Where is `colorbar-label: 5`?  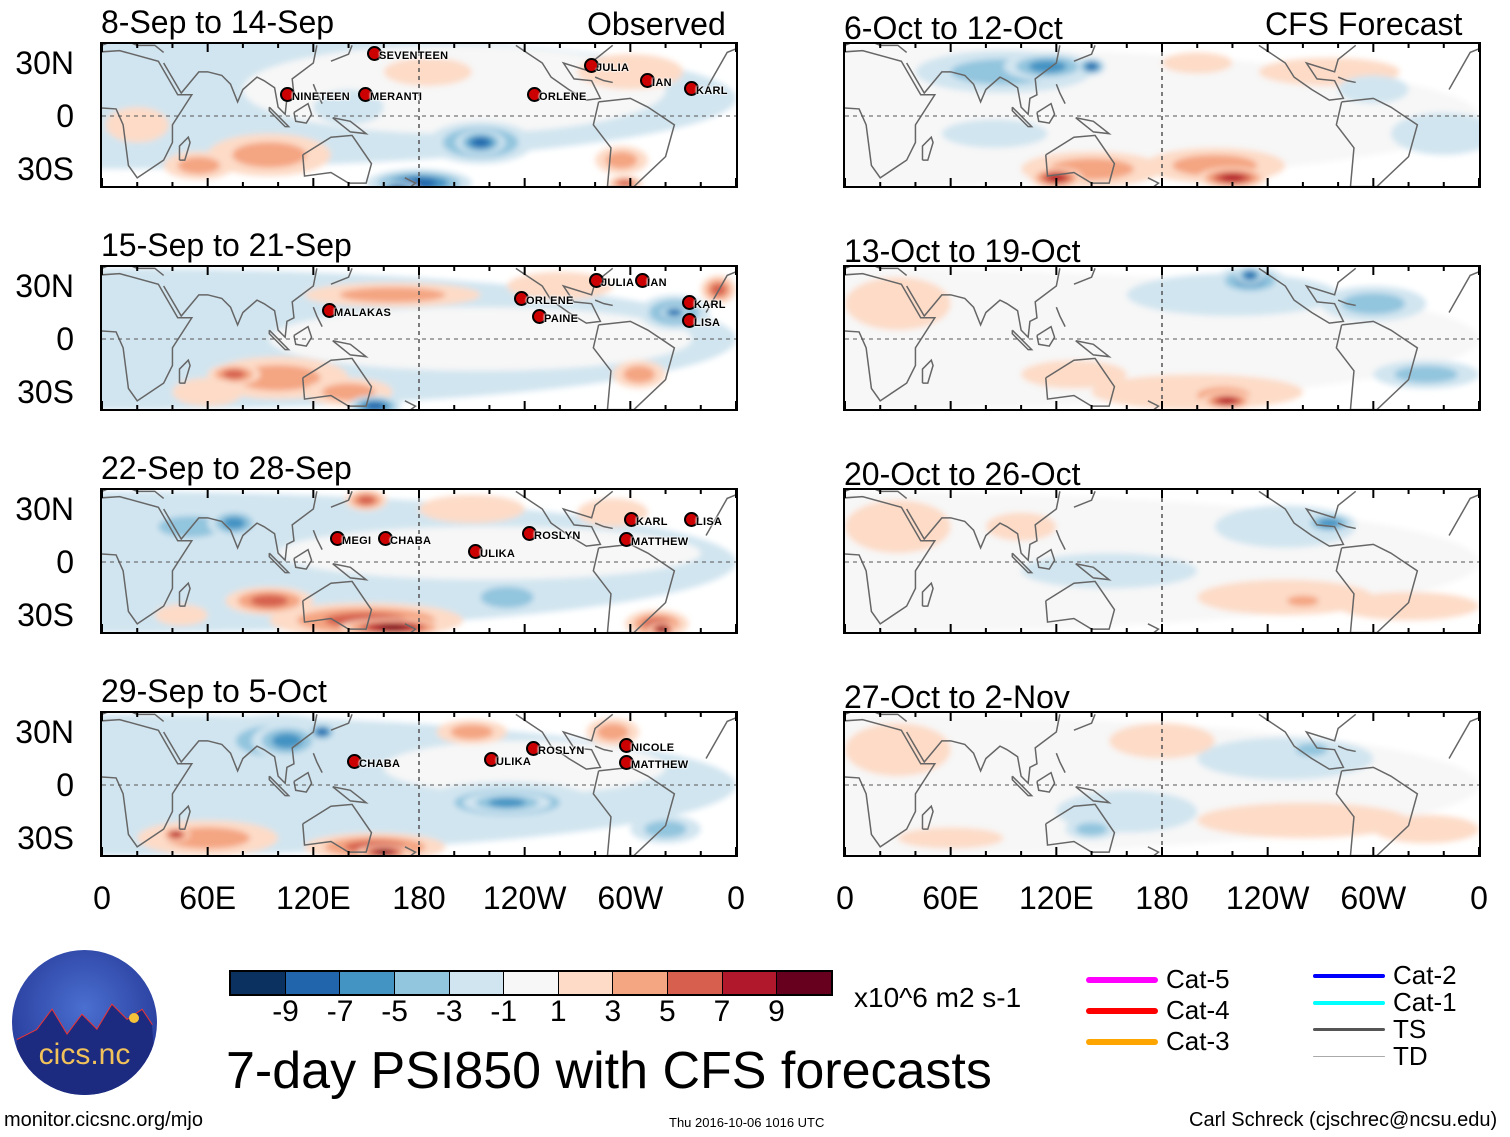 colorbar-label: 5 is located at coordinates (667, 1011).